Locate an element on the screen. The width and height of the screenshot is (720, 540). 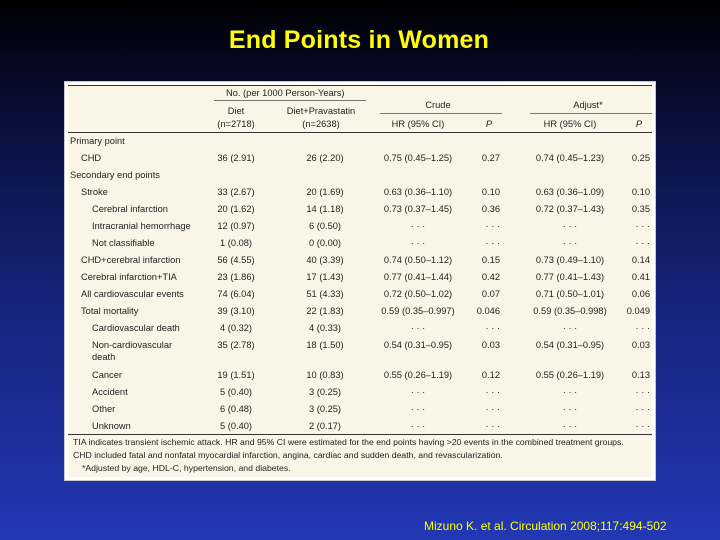
cell-hr1: 0.74 (0.50–1.12) is located at coordinates (418, 260).